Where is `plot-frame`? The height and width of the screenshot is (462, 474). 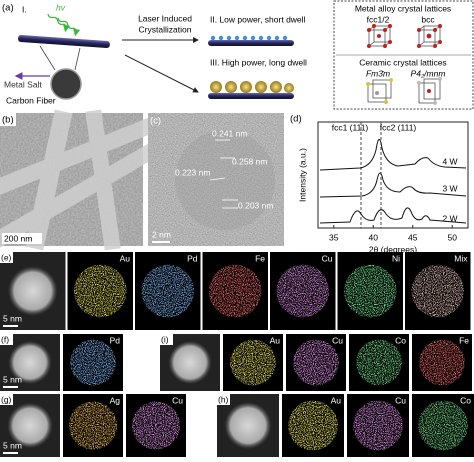
plot-frame is located at coordinates (393, 175).